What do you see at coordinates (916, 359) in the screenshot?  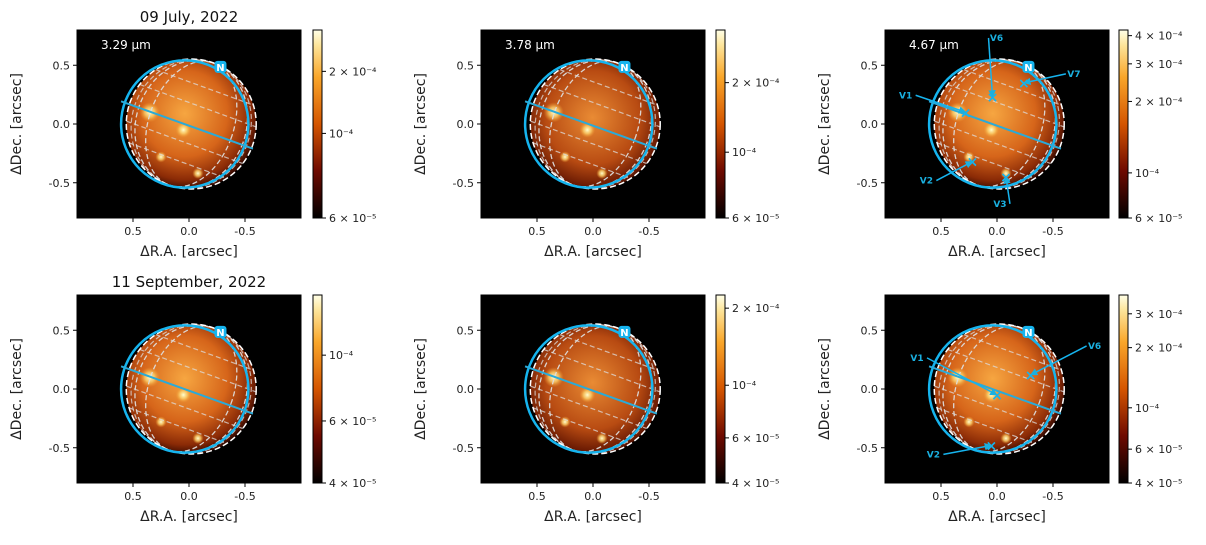 I see `volcano-label: V1` at bounding box center [916, 359].